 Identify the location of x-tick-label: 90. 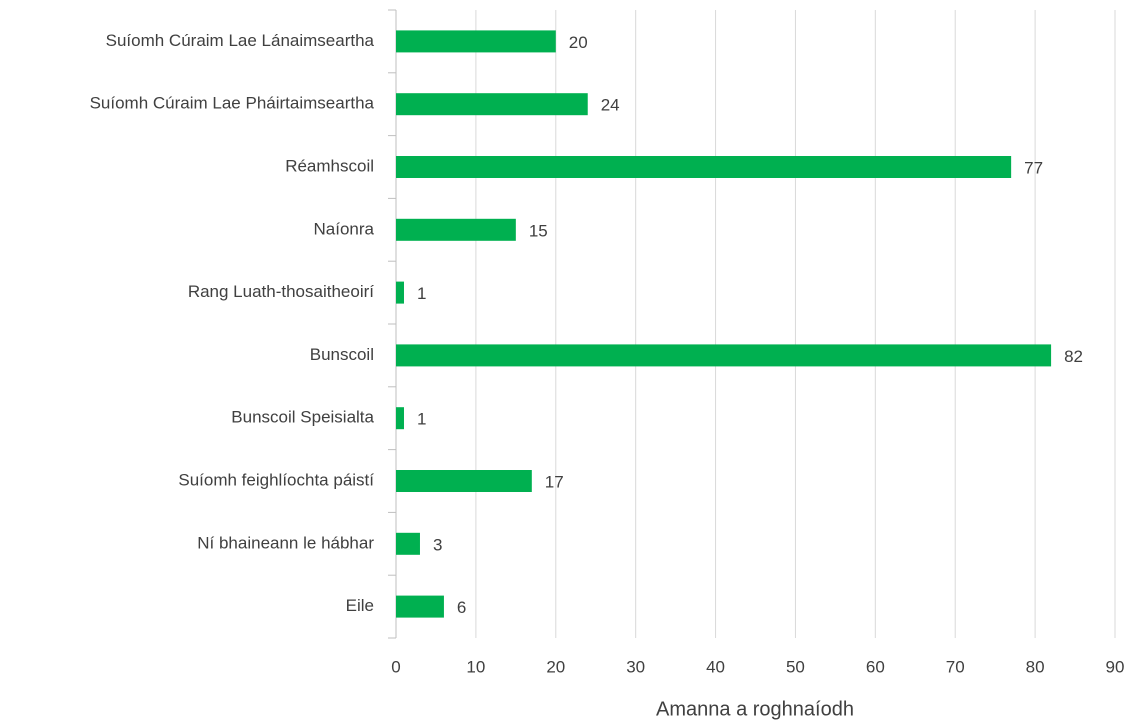
(1115, 666).